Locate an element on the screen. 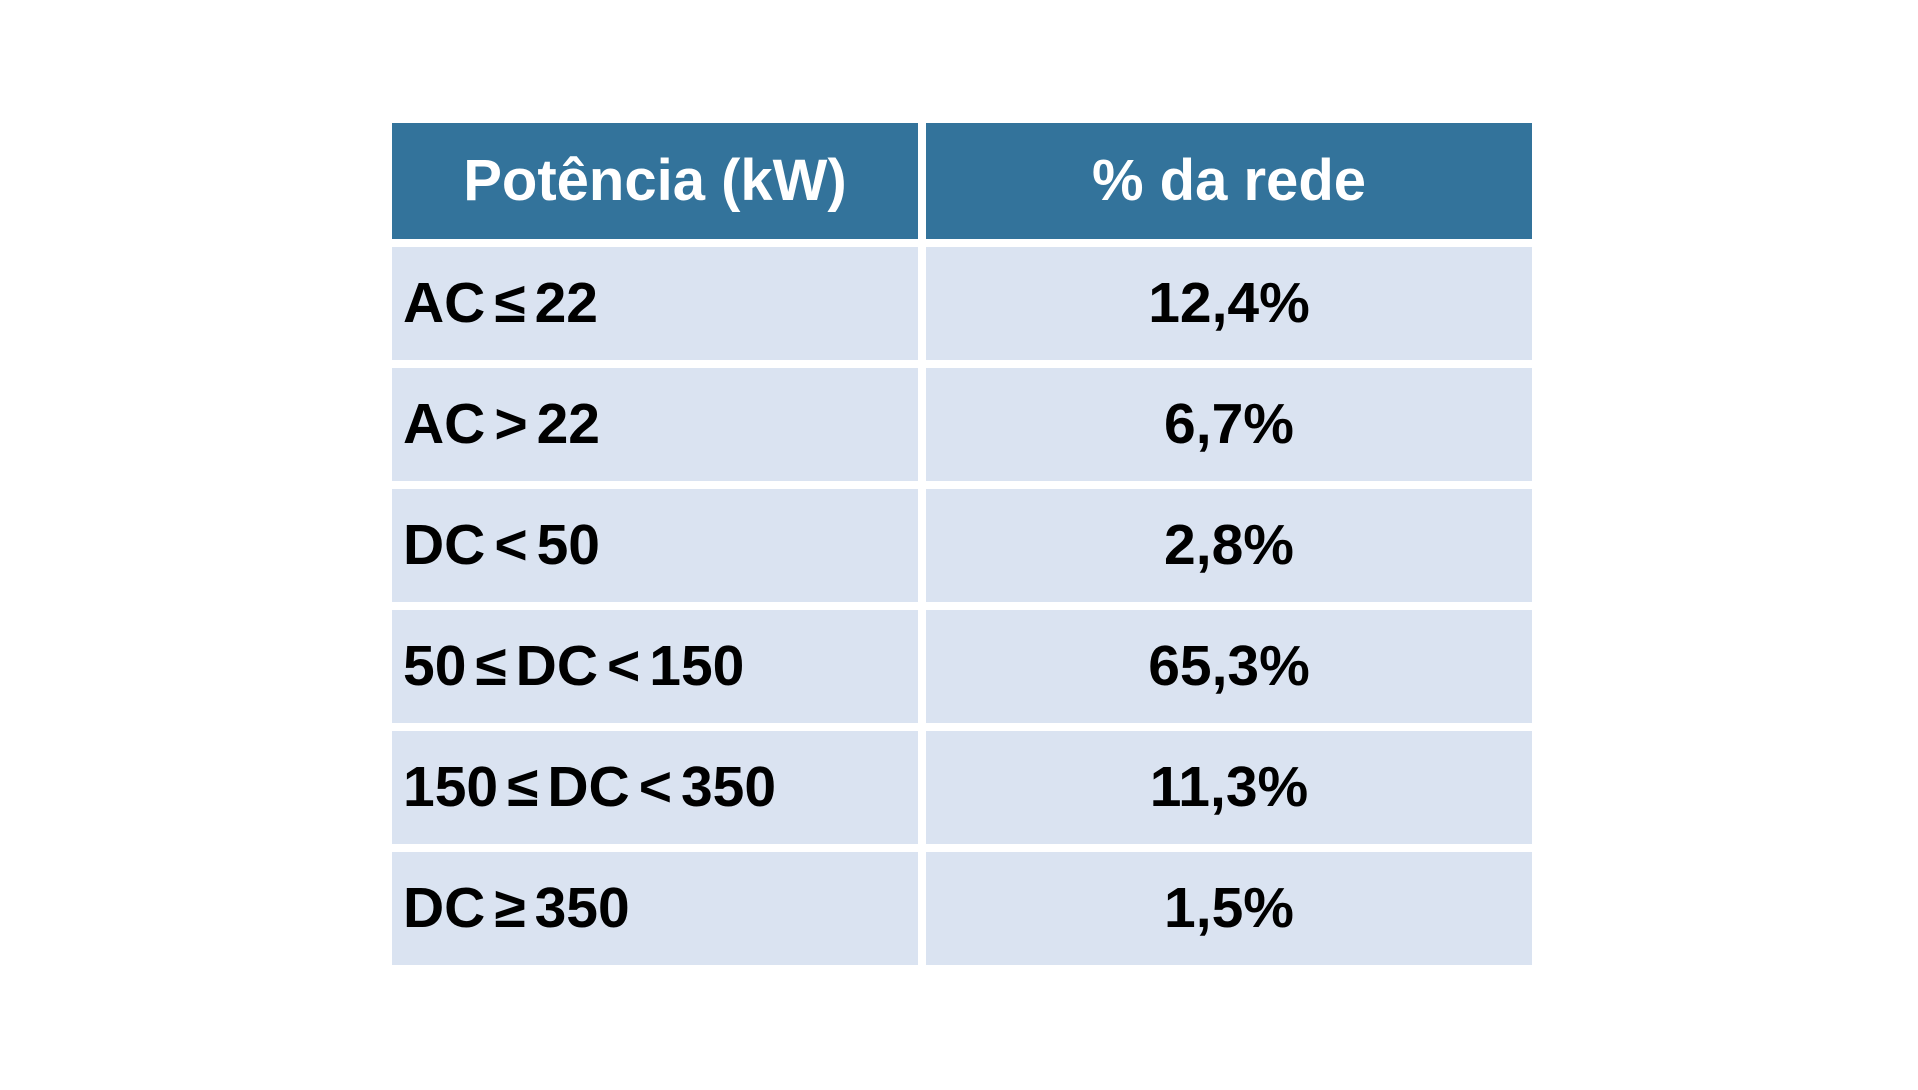 The width and height of the screenshot is (1918, 1090). power-cell: AC ≤ 22 is located at coordinates (655, 303).